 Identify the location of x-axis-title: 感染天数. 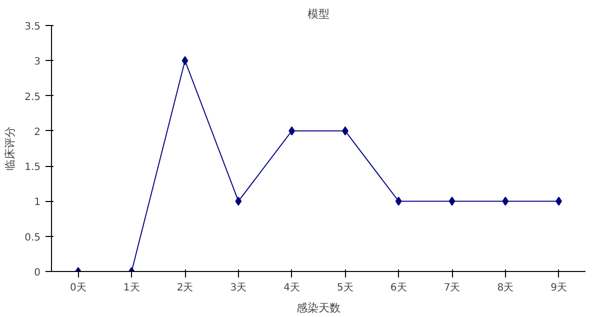
(318, 308).